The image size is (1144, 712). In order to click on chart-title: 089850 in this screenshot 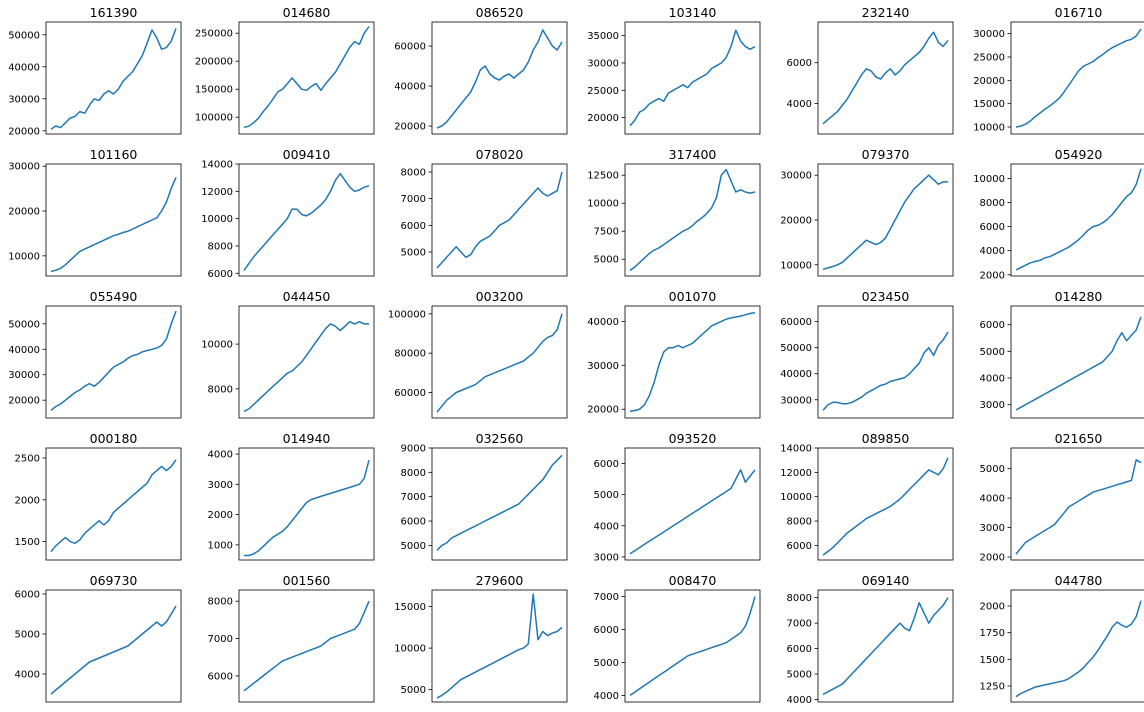, I will do `click(886, 438)`.